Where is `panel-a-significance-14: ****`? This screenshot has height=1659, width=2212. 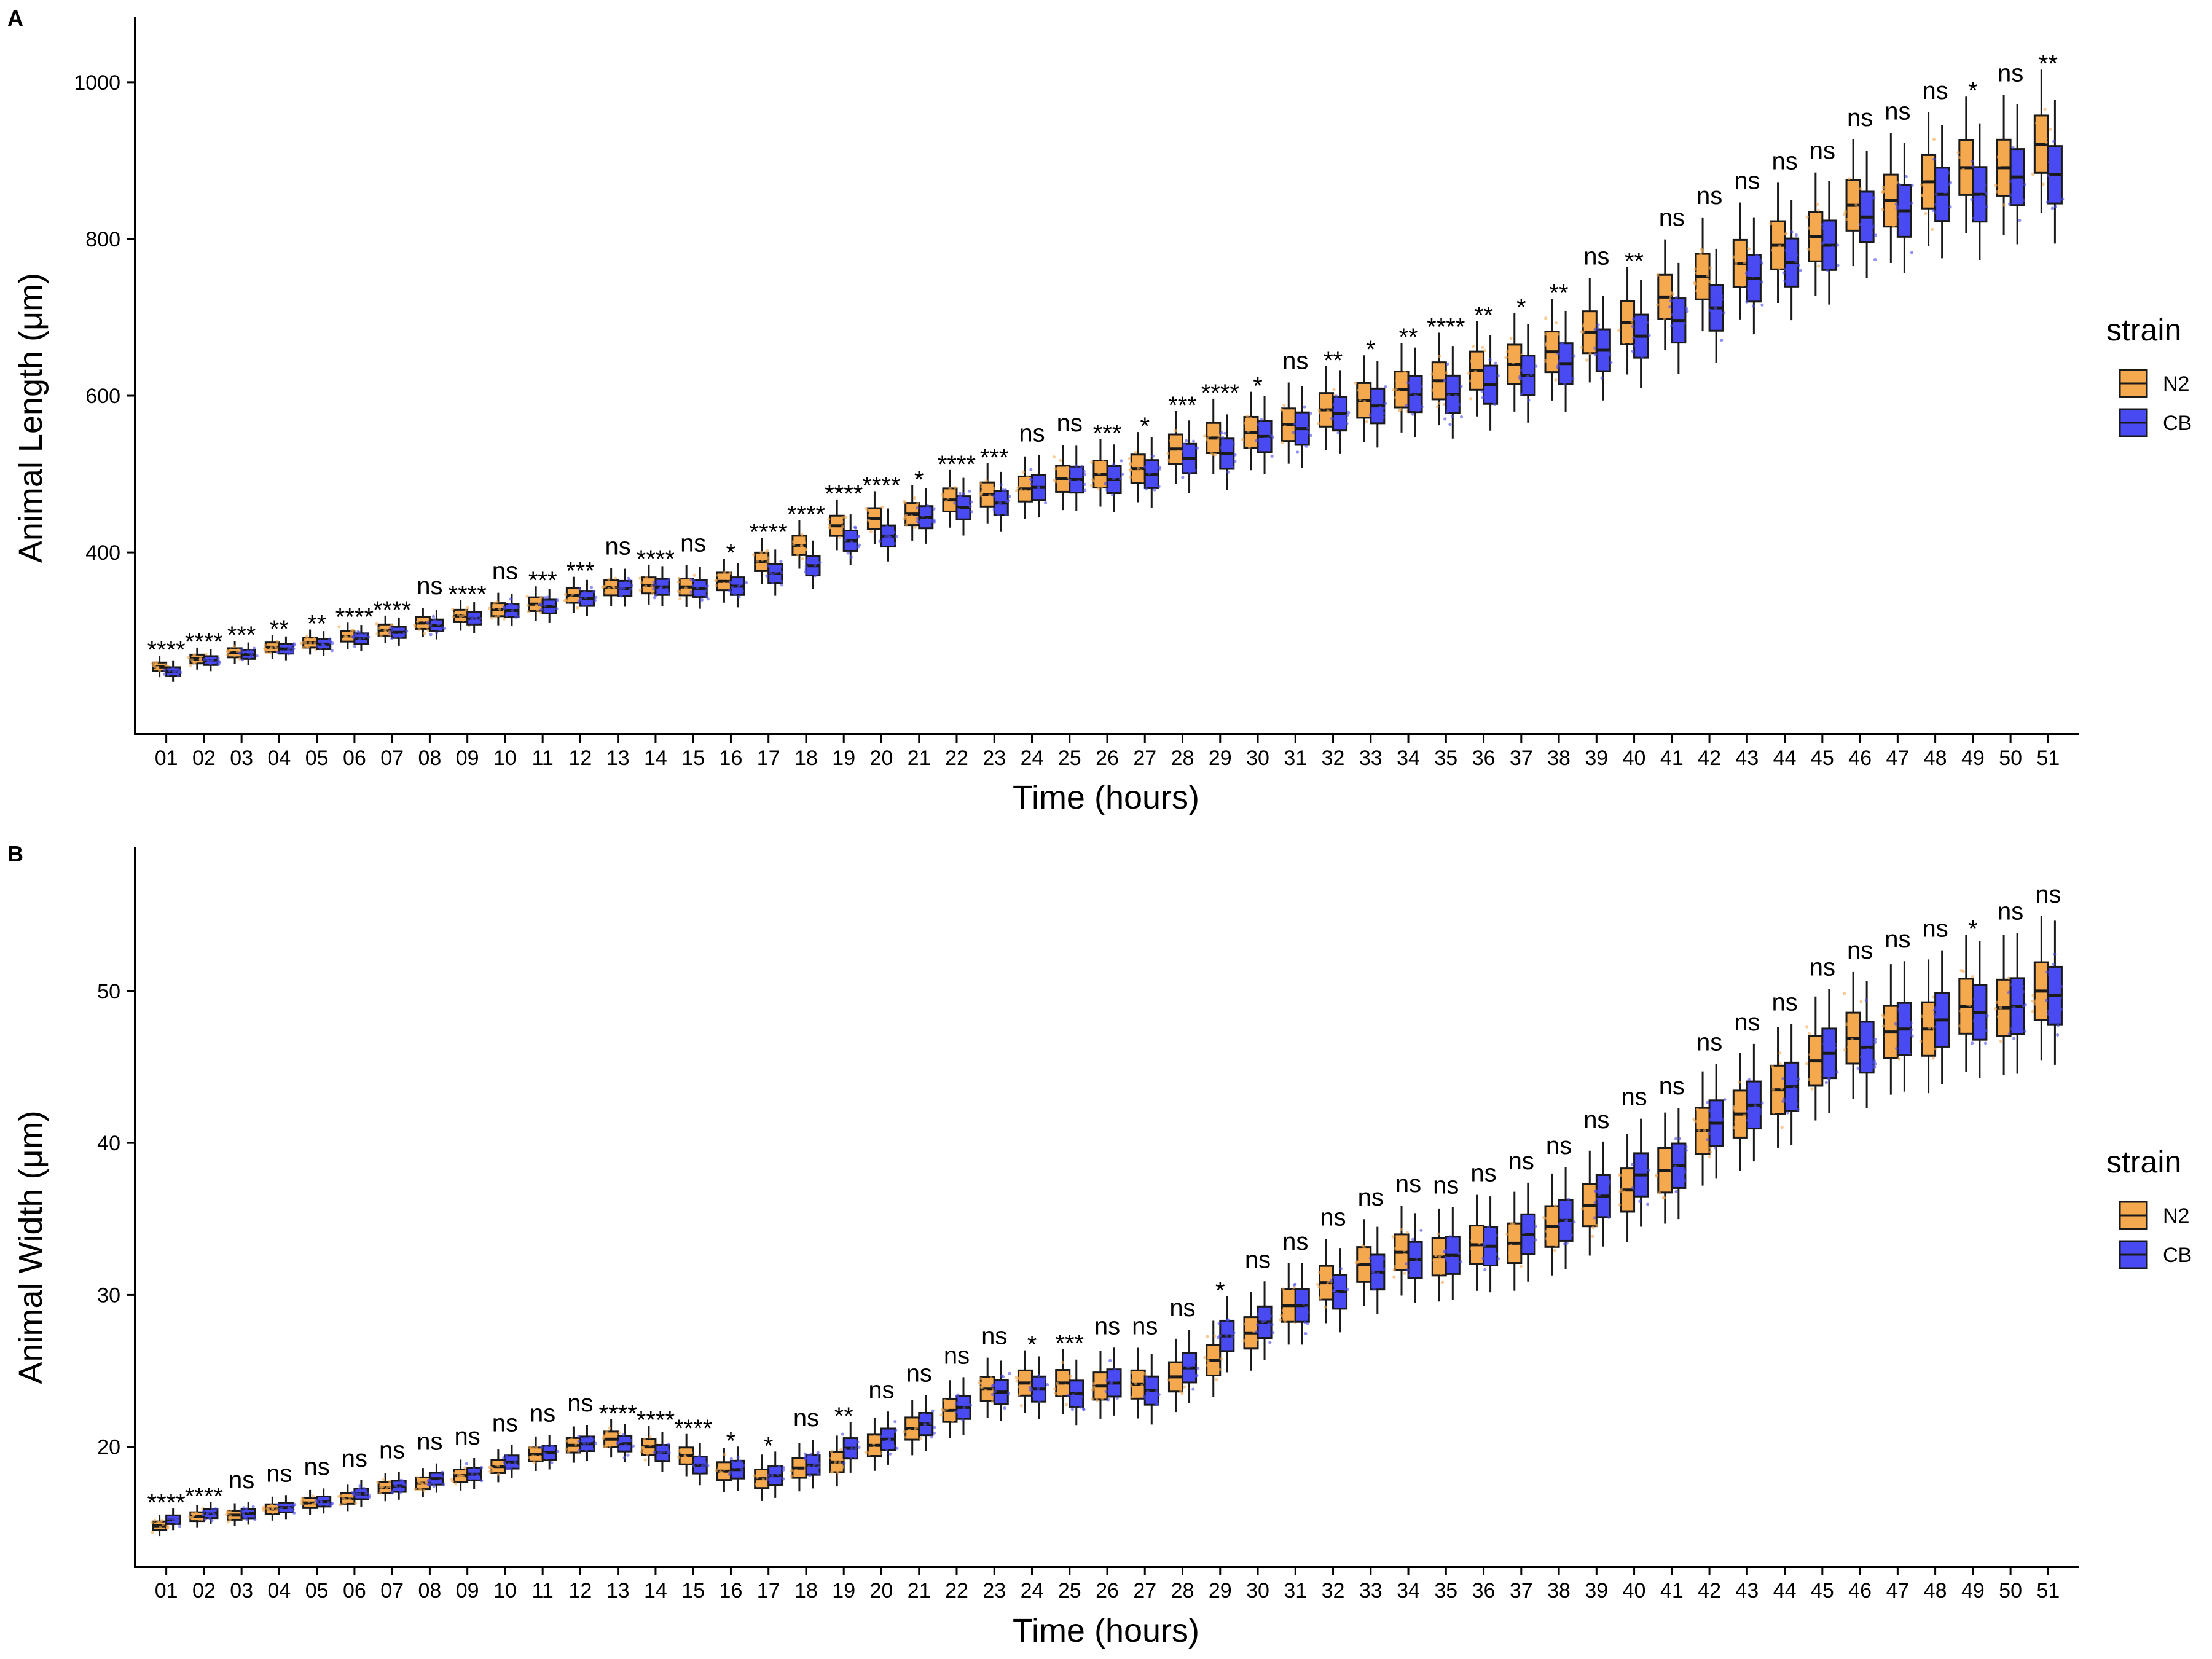 panel-a-significance-14: **** is located at coordinates (656, 559).